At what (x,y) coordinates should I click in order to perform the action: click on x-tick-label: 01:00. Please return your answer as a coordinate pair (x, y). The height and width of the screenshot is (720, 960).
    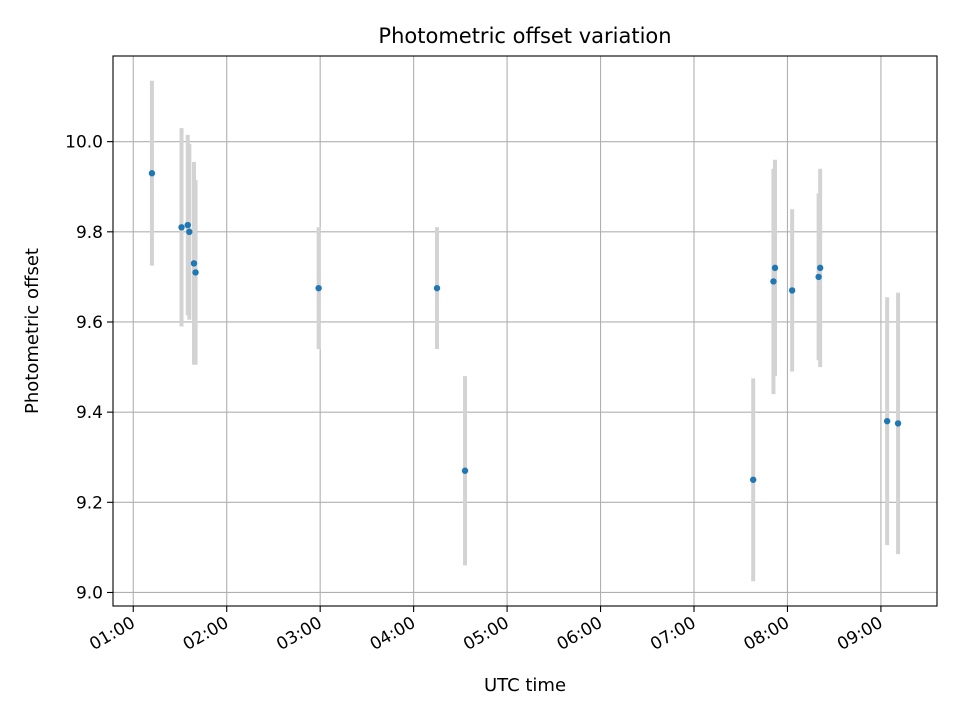
    Looking at the image, I should click on (112, 634).